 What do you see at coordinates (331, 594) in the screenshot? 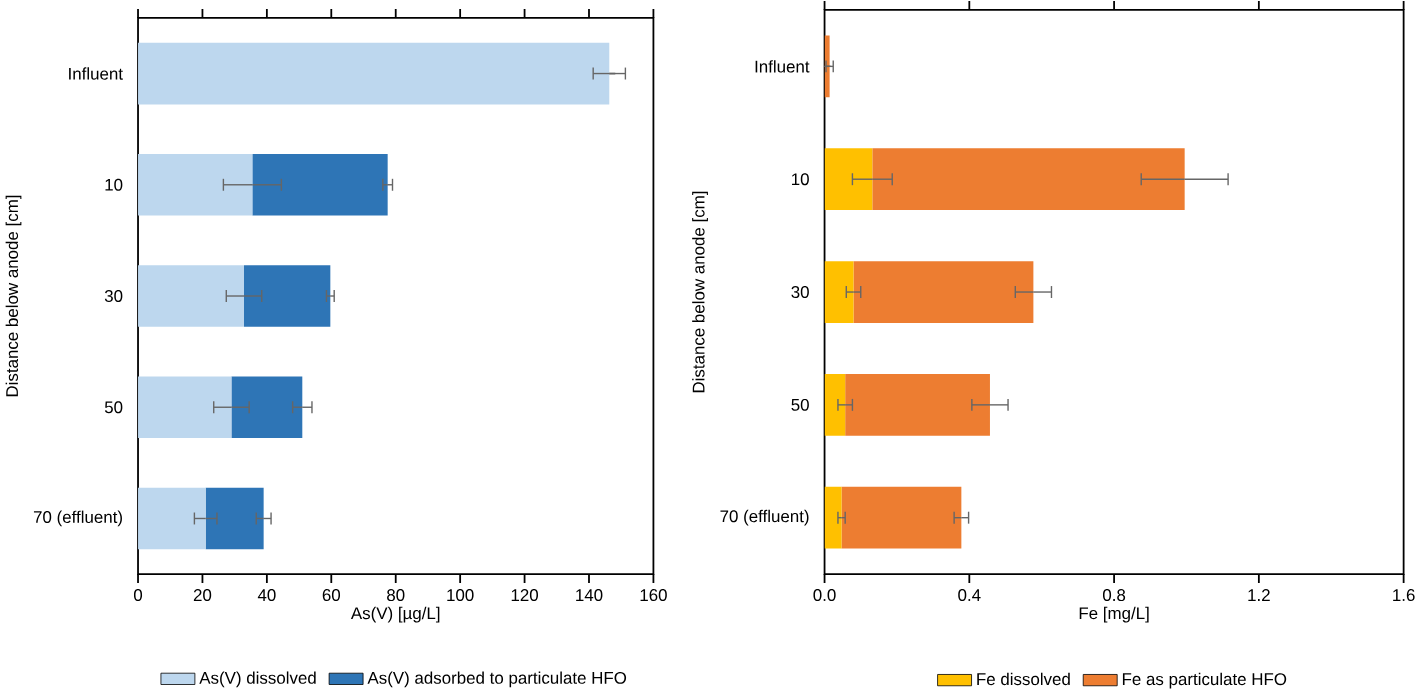
I see `x-tick-label: 60` at bounding box center [331, 594].